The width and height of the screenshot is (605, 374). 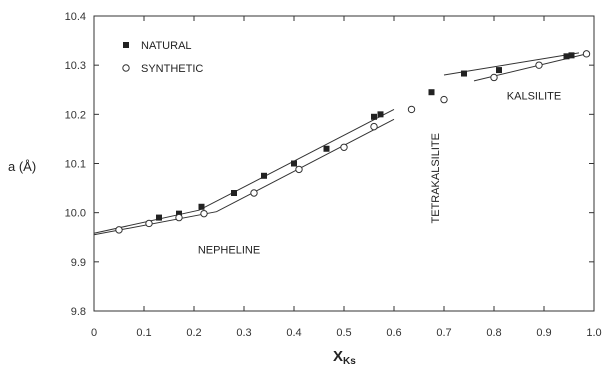 I want to click on legend-label-synthetic: SYNTHETIC, so click(x=172, y=69).